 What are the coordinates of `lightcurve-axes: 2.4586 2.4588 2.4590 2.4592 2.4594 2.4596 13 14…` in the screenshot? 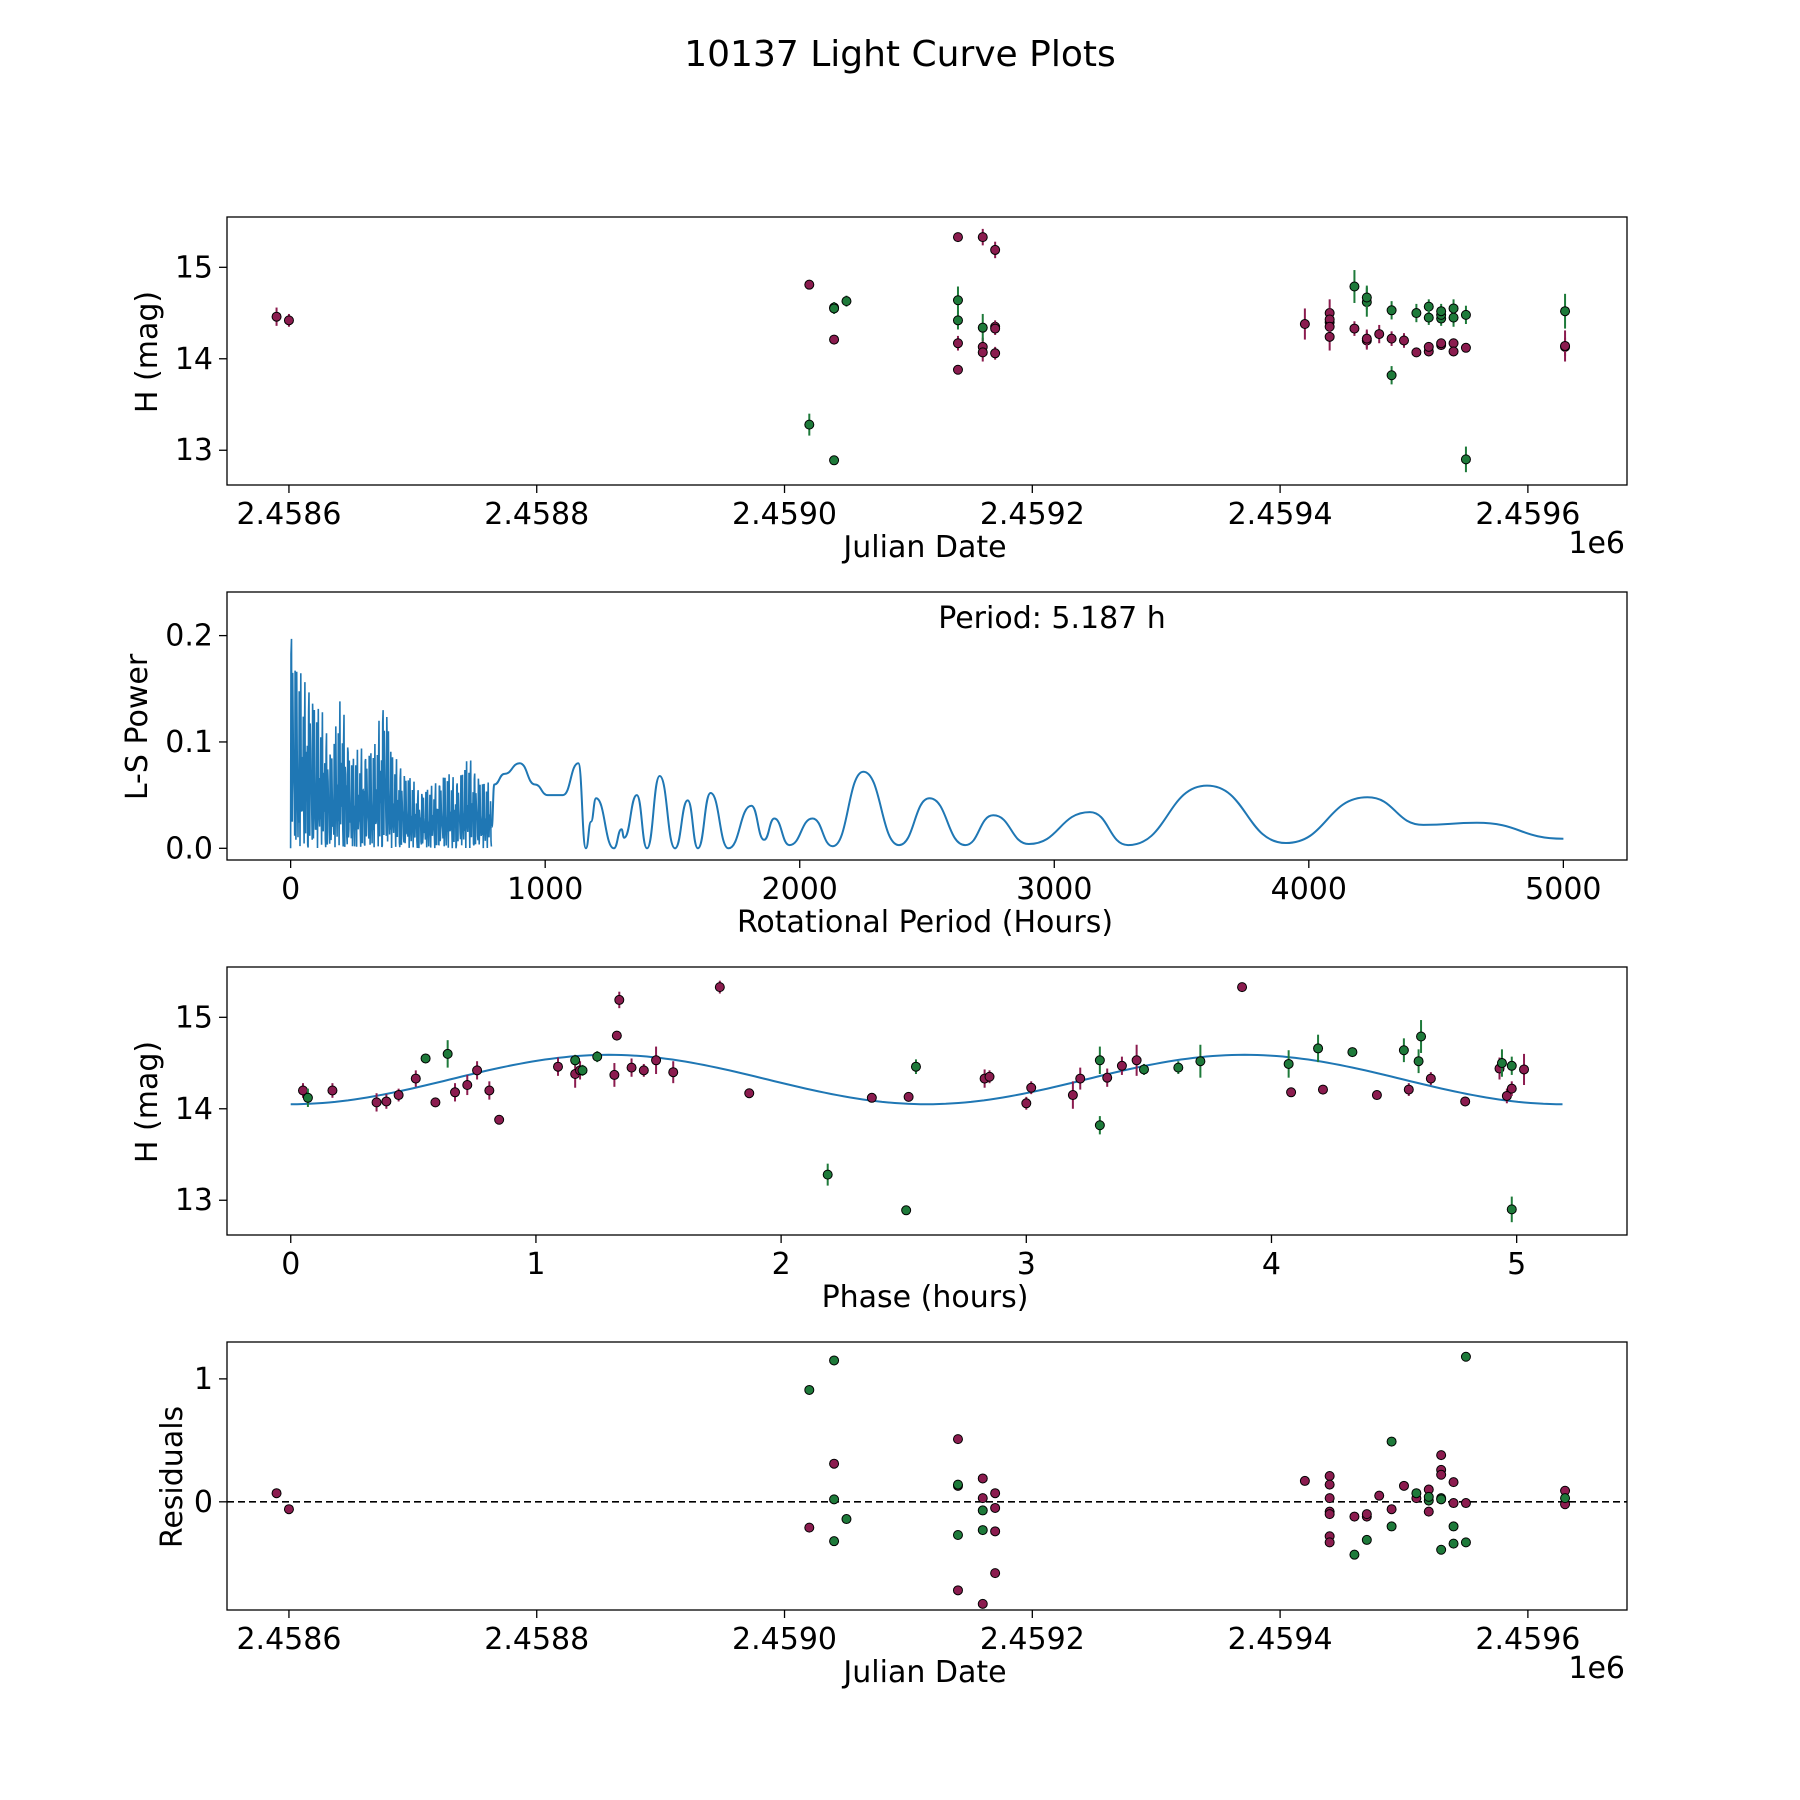 It's located at (901, 374).